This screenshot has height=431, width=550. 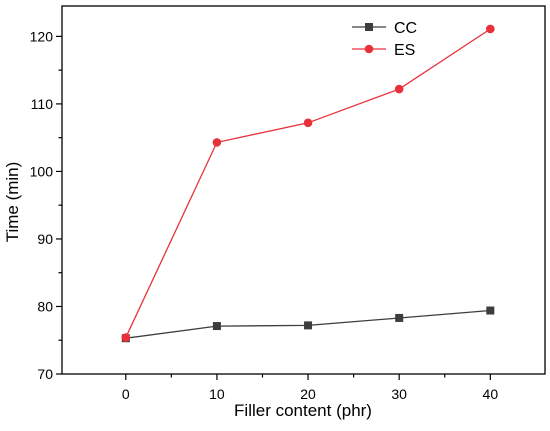 I want to click on x-tick-label: 0, so click(x=126, y=394).